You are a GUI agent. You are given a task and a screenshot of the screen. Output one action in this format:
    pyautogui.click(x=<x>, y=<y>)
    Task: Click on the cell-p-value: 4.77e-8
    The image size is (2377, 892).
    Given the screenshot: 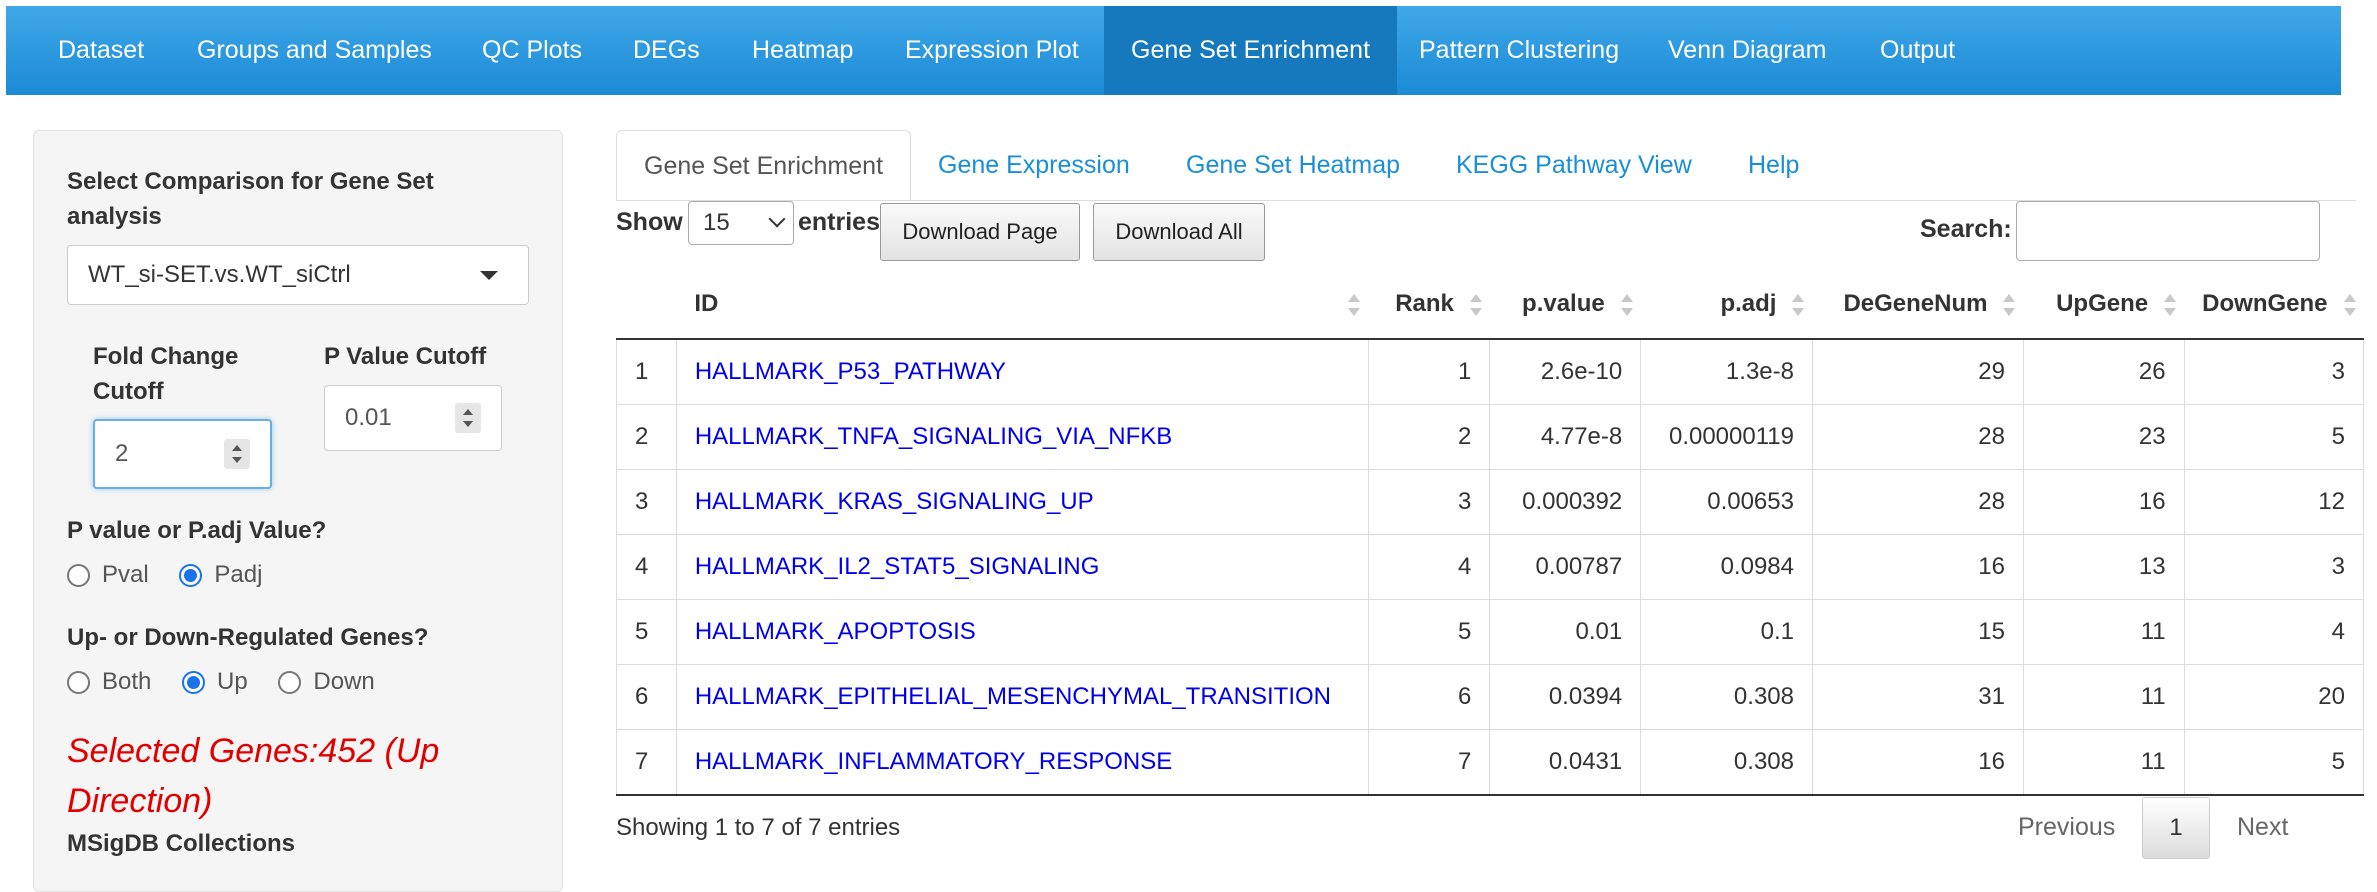 What is the action you would take?
    pyautogui.click(x=1565, y=437)
    